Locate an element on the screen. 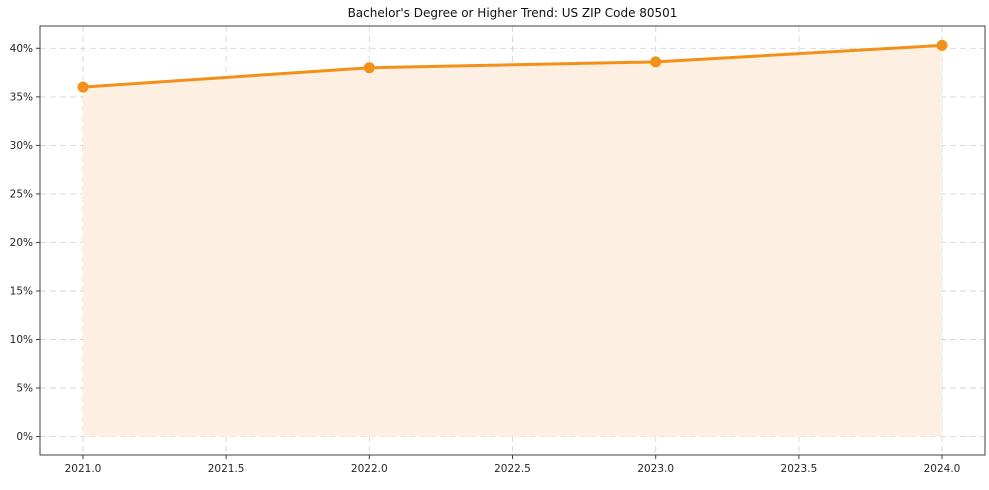 The width and height of the screenshot is (989, 490). x-tick-label: 2023.0 is located at coordinates (655, 469).